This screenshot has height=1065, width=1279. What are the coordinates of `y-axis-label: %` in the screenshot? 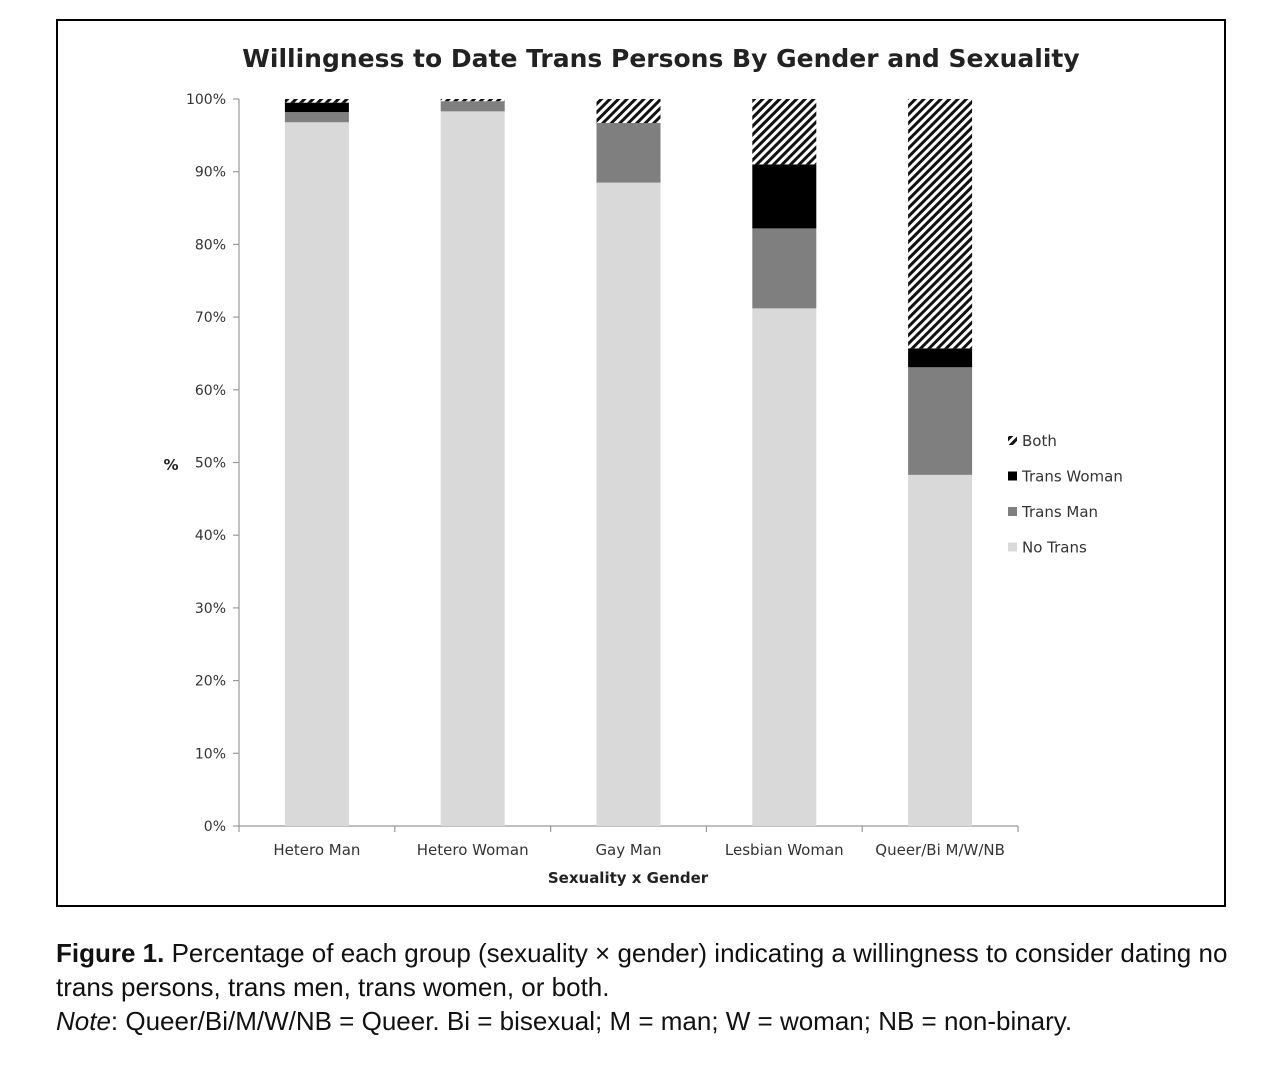 It's located at (170, 465).